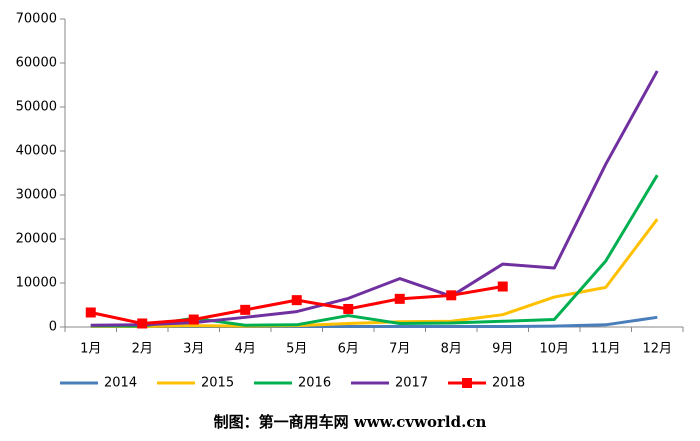 The width and height of the screenshot is (700, 441). Describe the element at coordinates (554, 349) in the screenshot. I see `x-tick-label: 10月` at that location.